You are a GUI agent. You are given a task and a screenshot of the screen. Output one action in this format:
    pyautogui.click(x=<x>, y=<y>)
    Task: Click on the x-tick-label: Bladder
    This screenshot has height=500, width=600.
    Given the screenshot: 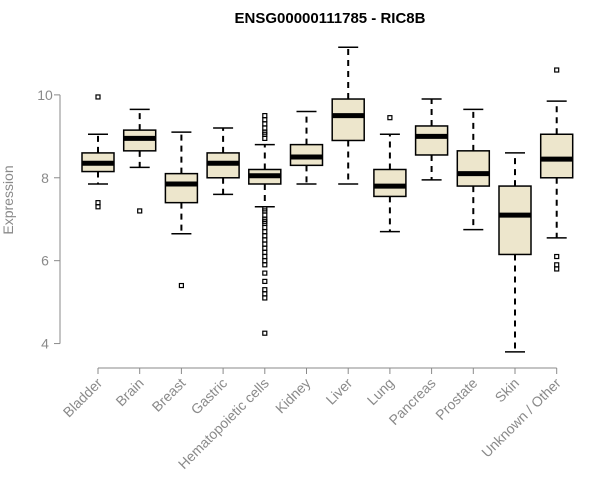 What is the action you would take?
    pyautogui.click(x=83, y=398)
    